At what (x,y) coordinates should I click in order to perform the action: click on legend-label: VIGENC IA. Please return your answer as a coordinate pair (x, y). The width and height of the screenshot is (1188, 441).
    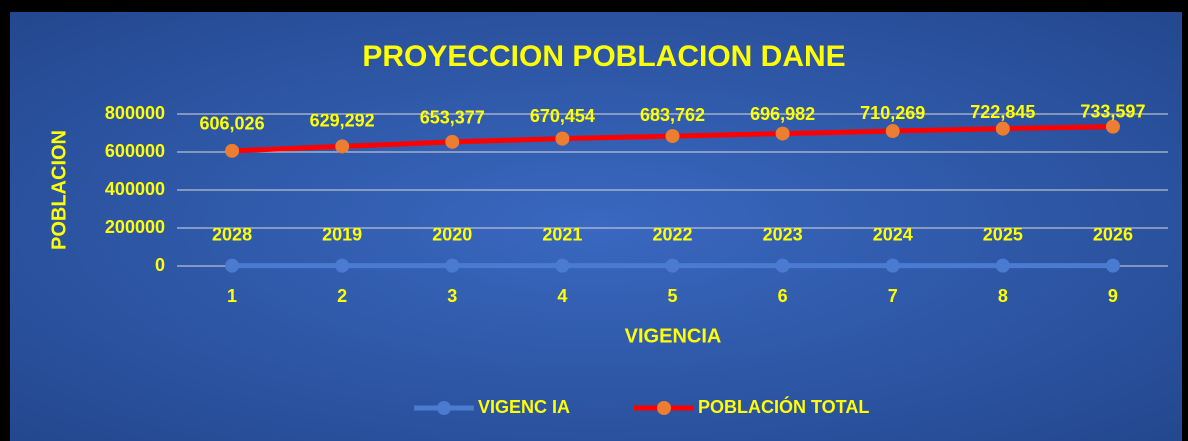
    Looking at the image, I should click on (524, 407).